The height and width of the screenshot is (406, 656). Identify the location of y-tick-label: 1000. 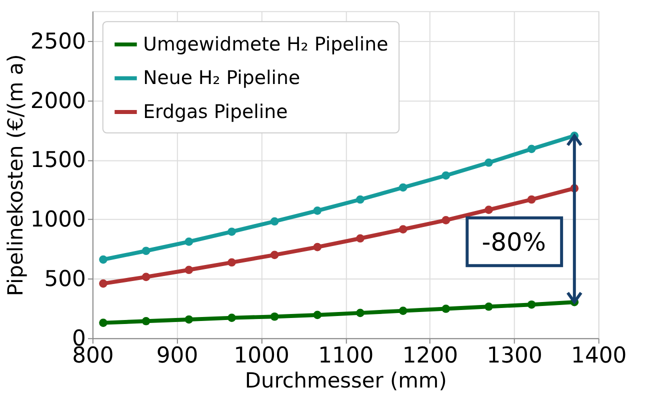
(58, 220).